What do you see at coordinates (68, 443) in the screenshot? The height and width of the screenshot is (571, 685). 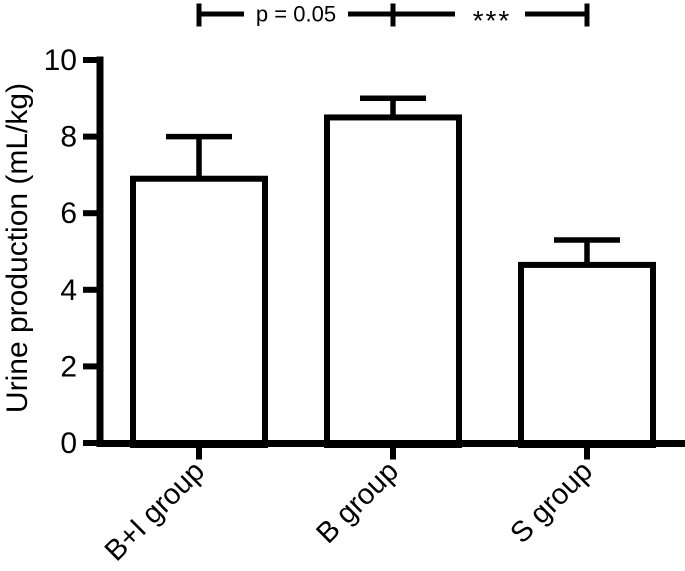 I see `y-tick-label: 0` at bounding box center [68, 443].